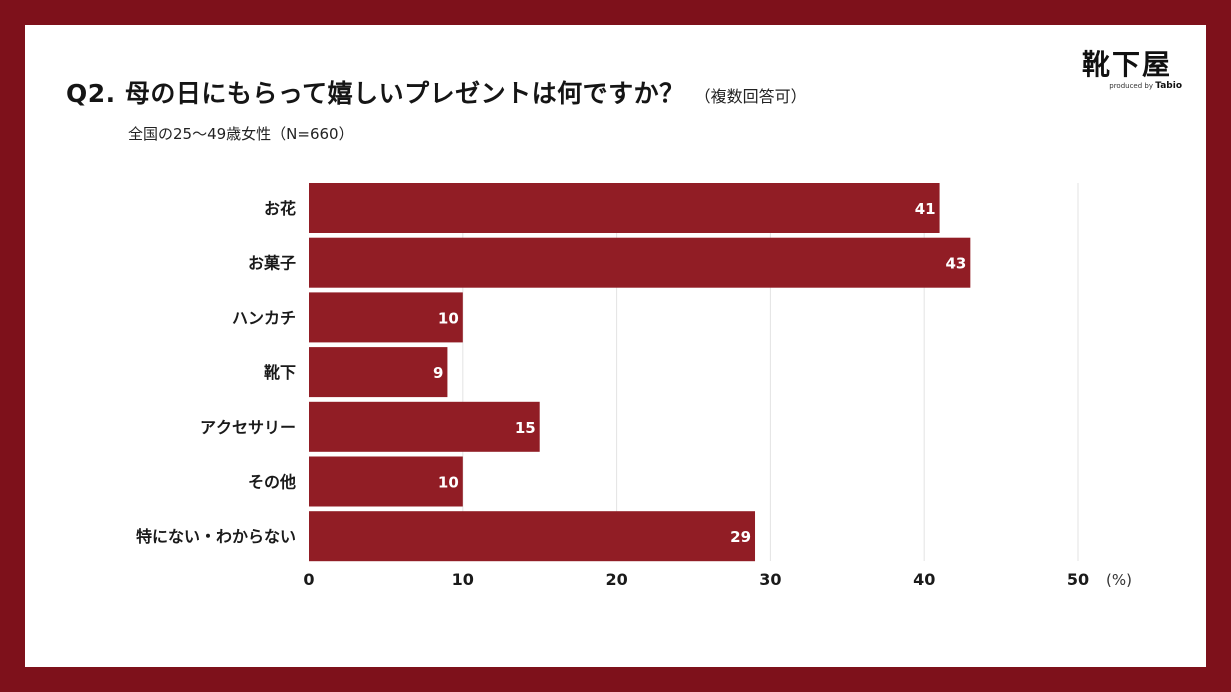 This screenshot has height=692, width=1231. What do you see at coordinates (280, 372) in the screenshot?
I see `category-label: 靴下` at bounding box center [280, 372].